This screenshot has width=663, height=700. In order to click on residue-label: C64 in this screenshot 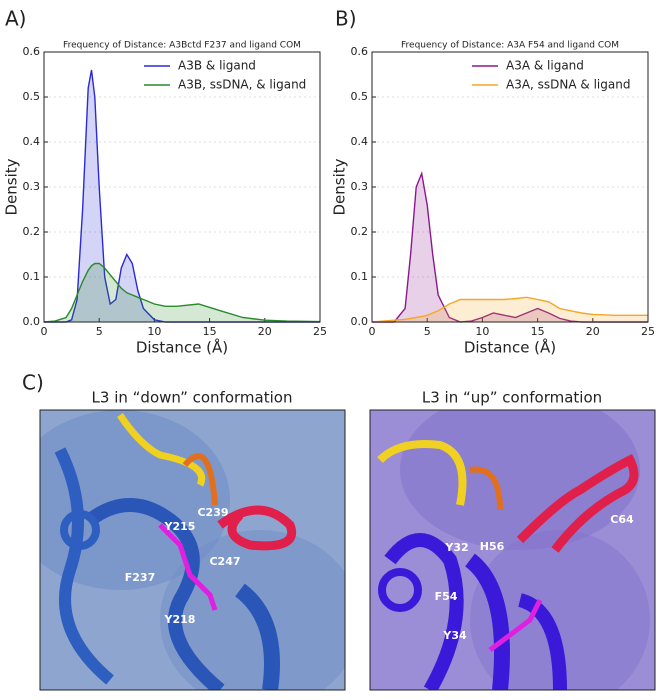, I will do `click(622, 519)`.